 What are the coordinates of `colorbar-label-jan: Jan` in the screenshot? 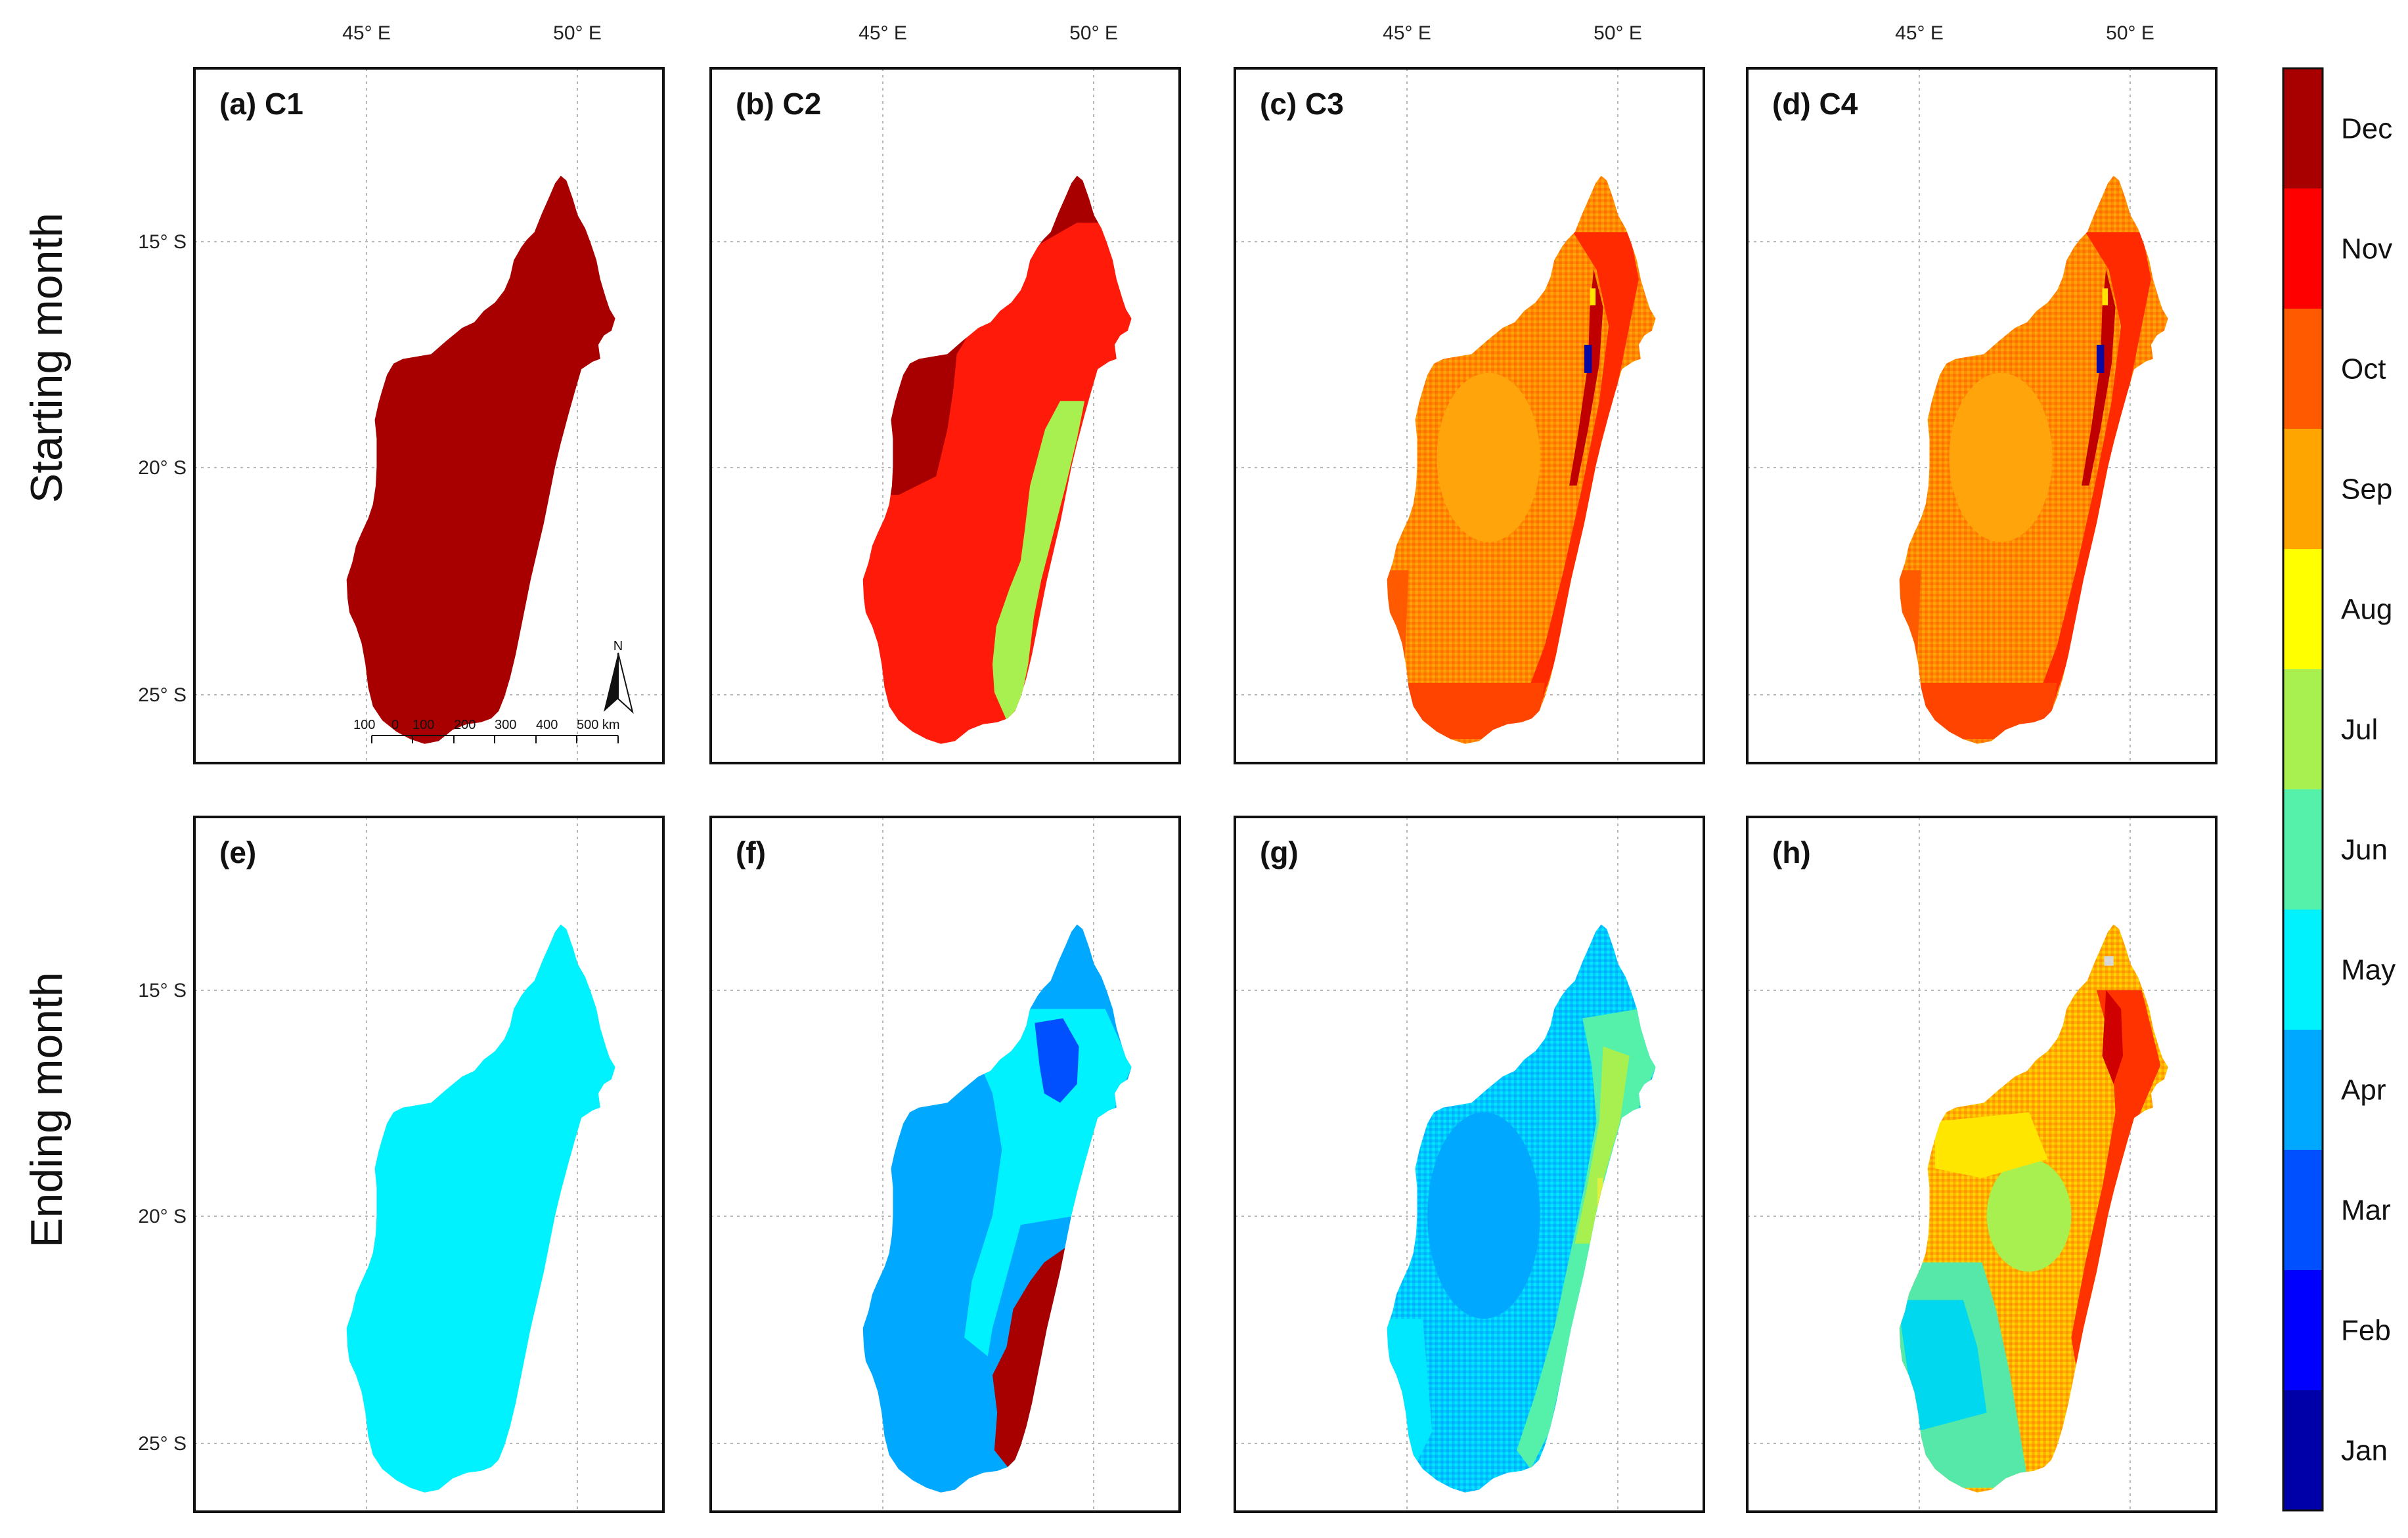 It's located at (2365, 1451).